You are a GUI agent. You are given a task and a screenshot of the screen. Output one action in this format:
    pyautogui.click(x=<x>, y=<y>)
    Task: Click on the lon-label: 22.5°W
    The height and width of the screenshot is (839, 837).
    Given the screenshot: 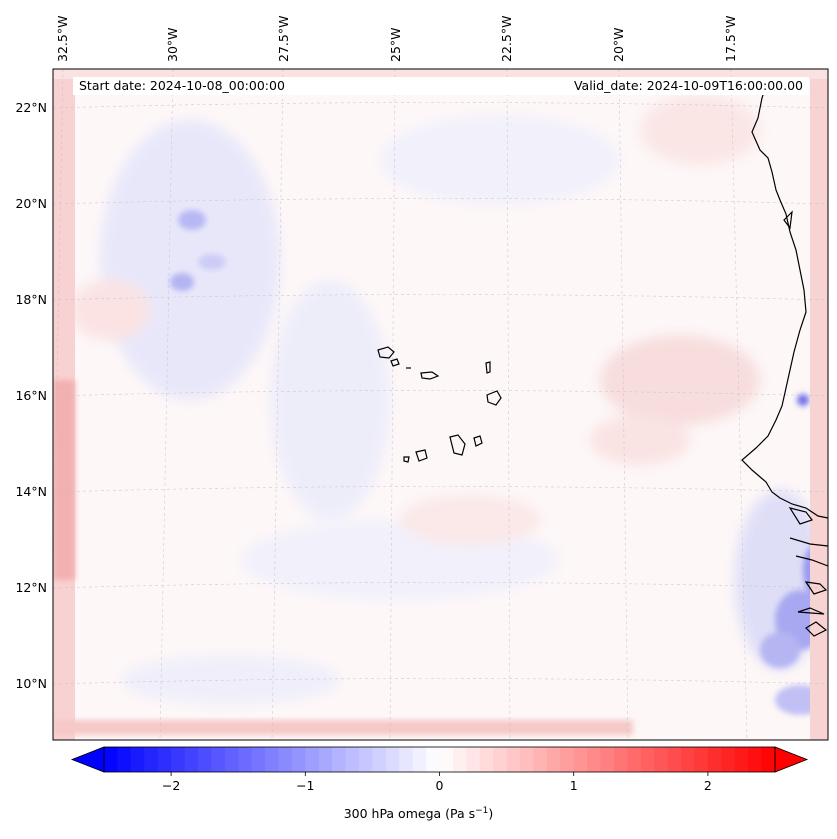 What is the action you would take?
    pyautogui.click(x=506, y=39)
    